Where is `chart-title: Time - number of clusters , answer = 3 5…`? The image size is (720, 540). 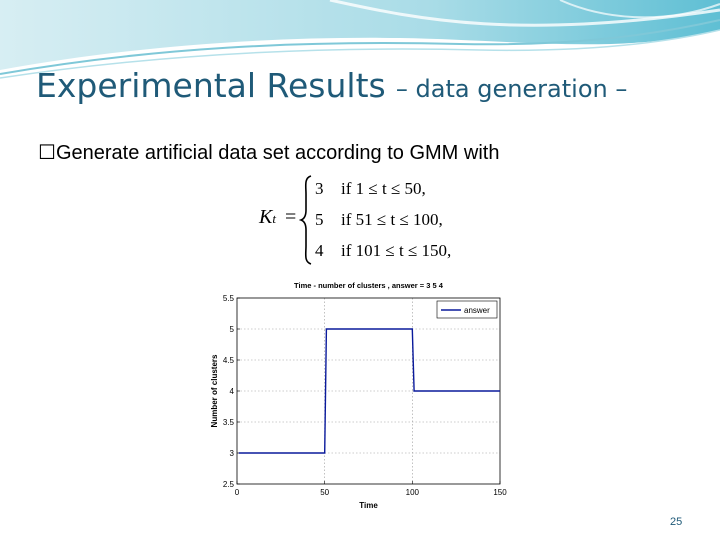
chart-title: Time - number of clusters , answer = 3 5… is located at coordinates (369, 285).